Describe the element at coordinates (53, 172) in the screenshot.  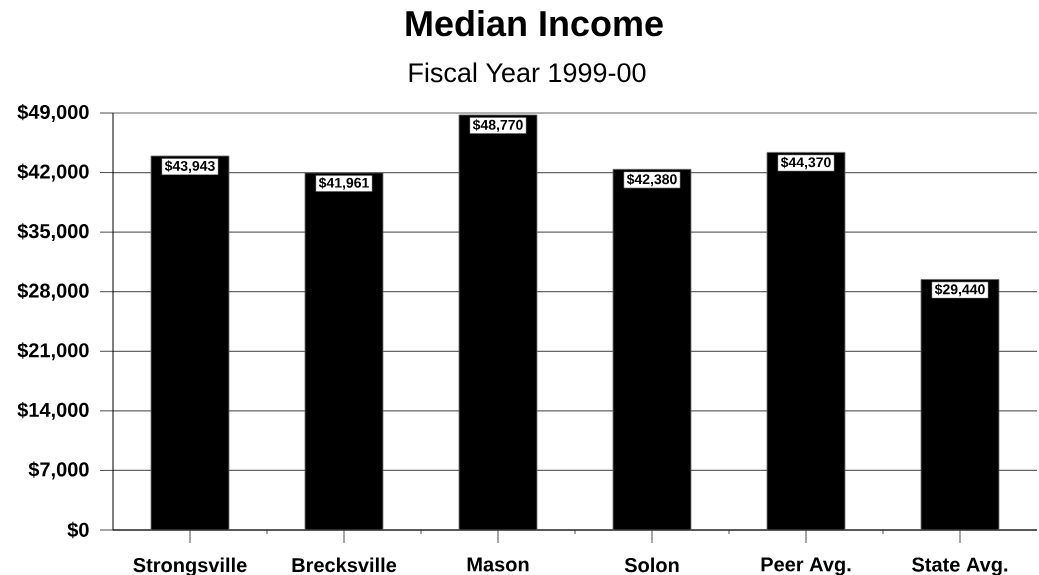
I see `y-tick-label: $42,000` at that location.